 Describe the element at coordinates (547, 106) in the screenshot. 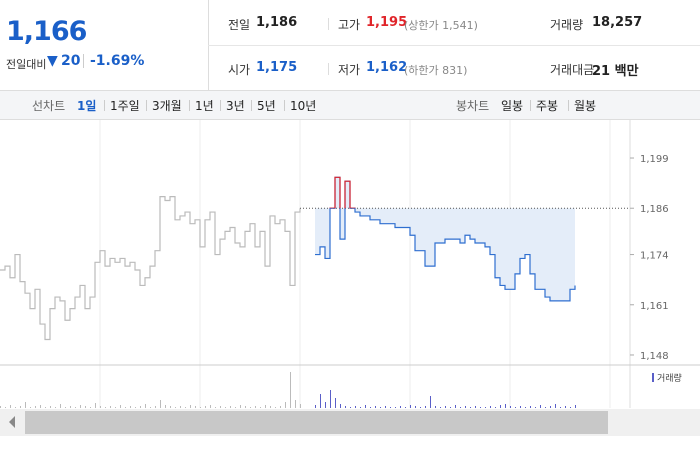

I see `tab-item: 주봉` at that location.